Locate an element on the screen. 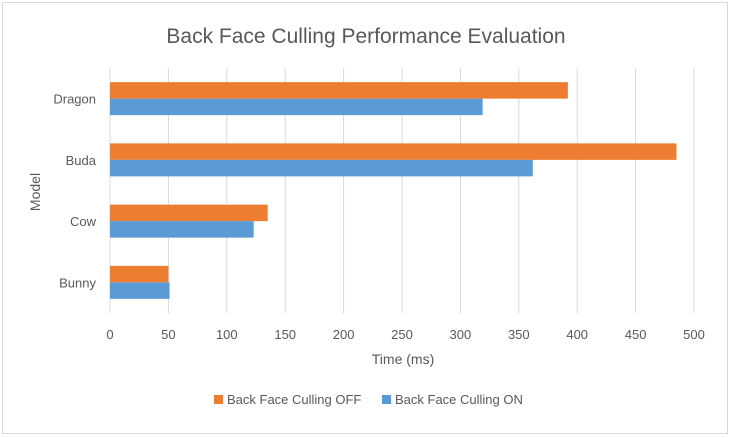  y-tick-label: Cow is located at coordinates (83, 221).